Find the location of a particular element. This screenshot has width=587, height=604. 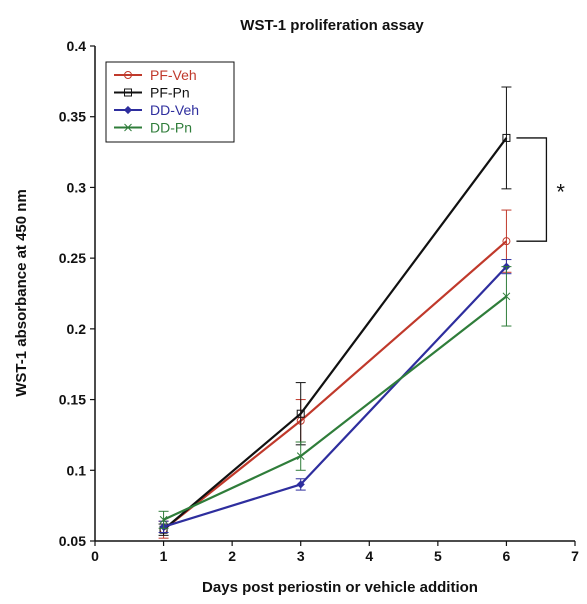

significance-star: * is located at coordinates (560, 192).